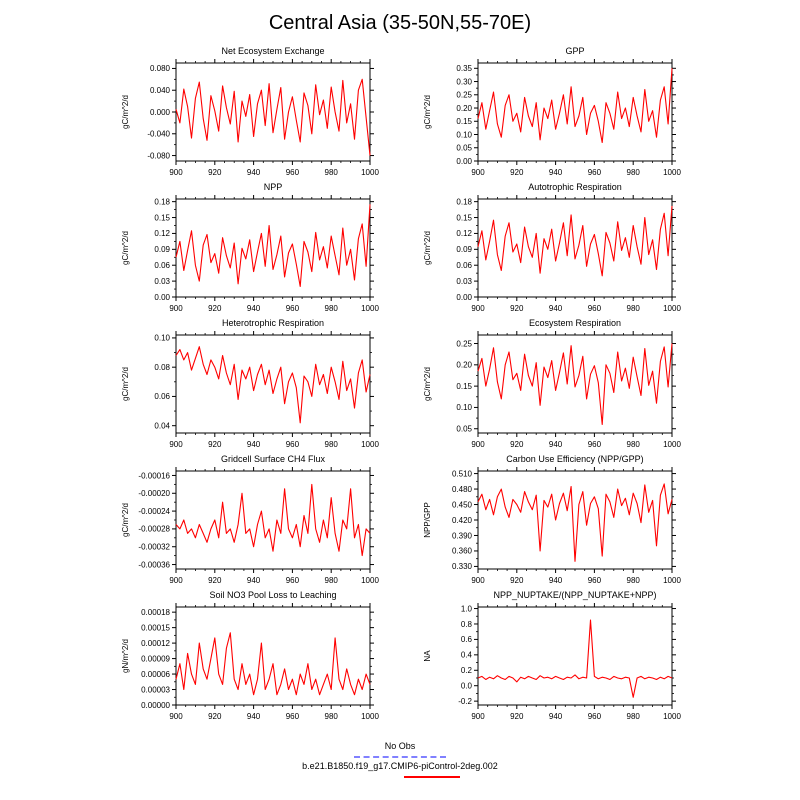 The image size is (800, 800). Describe the element at coordinates (464, 81) in the screenshot. I see `svg-text: 0.30` at that location.